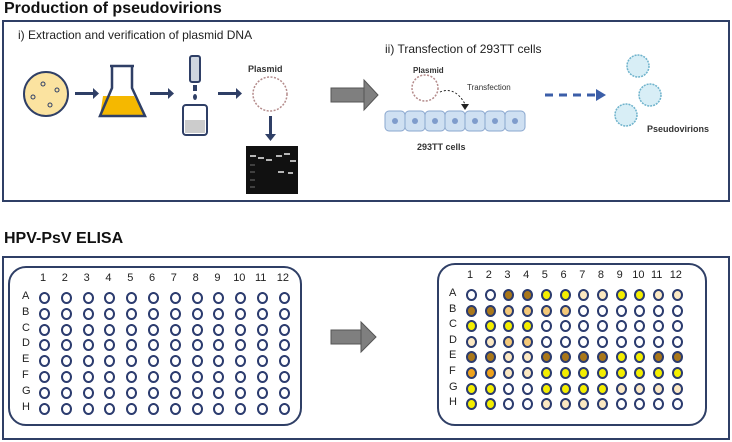  What do you see at coordinates (546, 373) in the screenshot?
I see `well-F5` at bounding box center [546, 373].